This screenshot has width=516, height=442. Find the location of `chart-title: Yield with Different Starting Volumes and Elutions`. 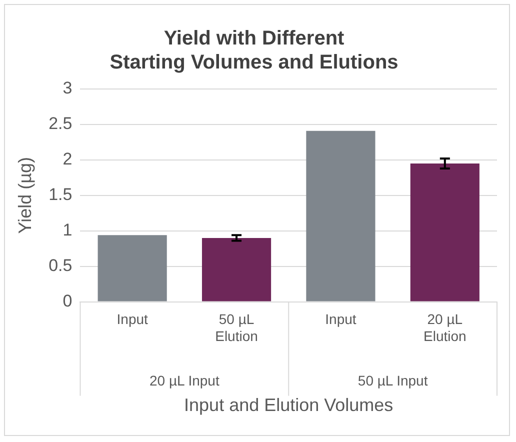

chart-title: Yield with Different Starting Volumes and Elutions is located at coordinates (254, 51).